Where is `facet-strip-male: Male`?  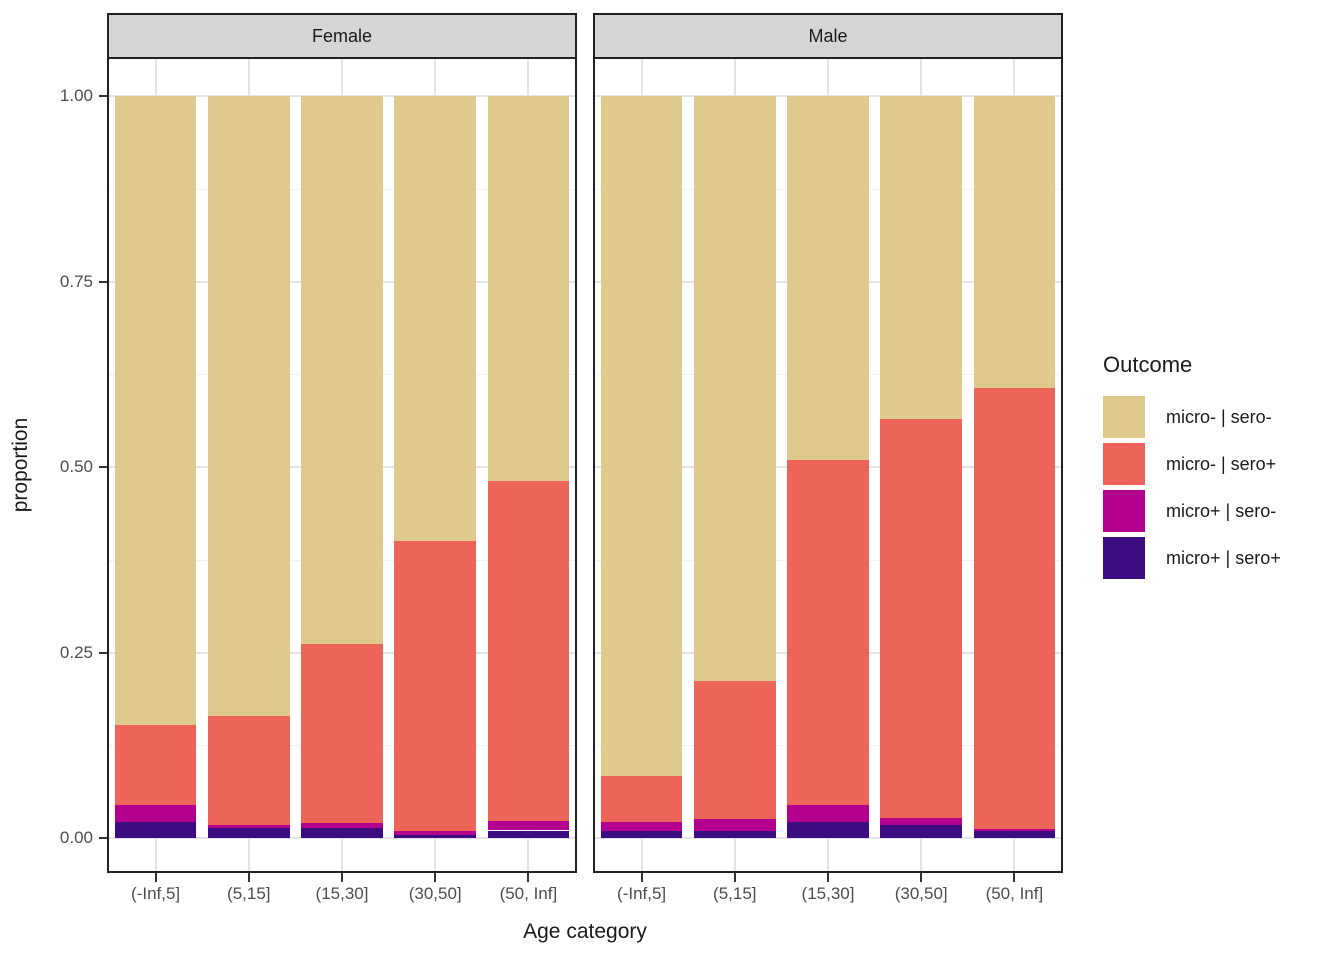
facet-strip-male: Male is located at coordinates (828, 36).